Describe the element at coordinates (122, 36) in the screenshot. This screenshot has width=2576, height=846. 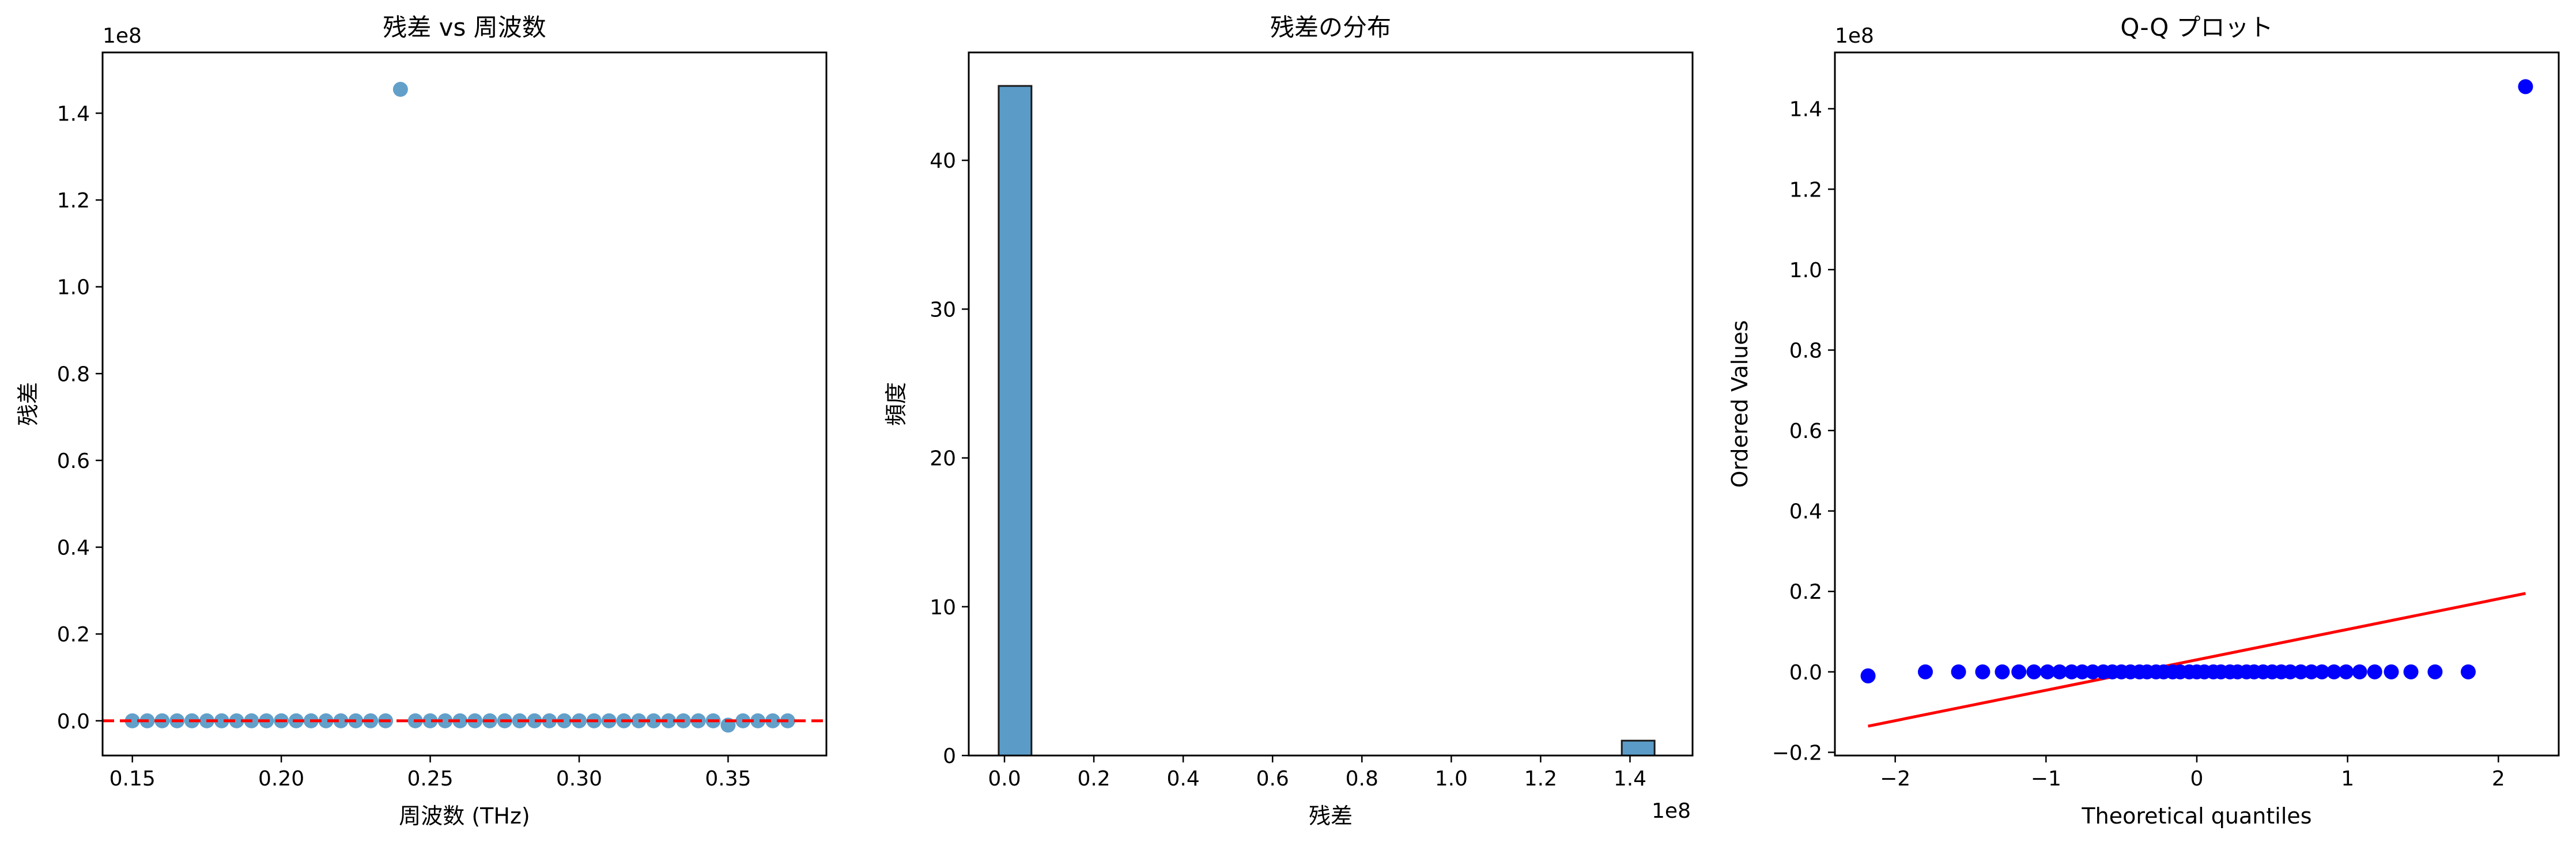
I see `y-offset-label: 1e8` at that location.